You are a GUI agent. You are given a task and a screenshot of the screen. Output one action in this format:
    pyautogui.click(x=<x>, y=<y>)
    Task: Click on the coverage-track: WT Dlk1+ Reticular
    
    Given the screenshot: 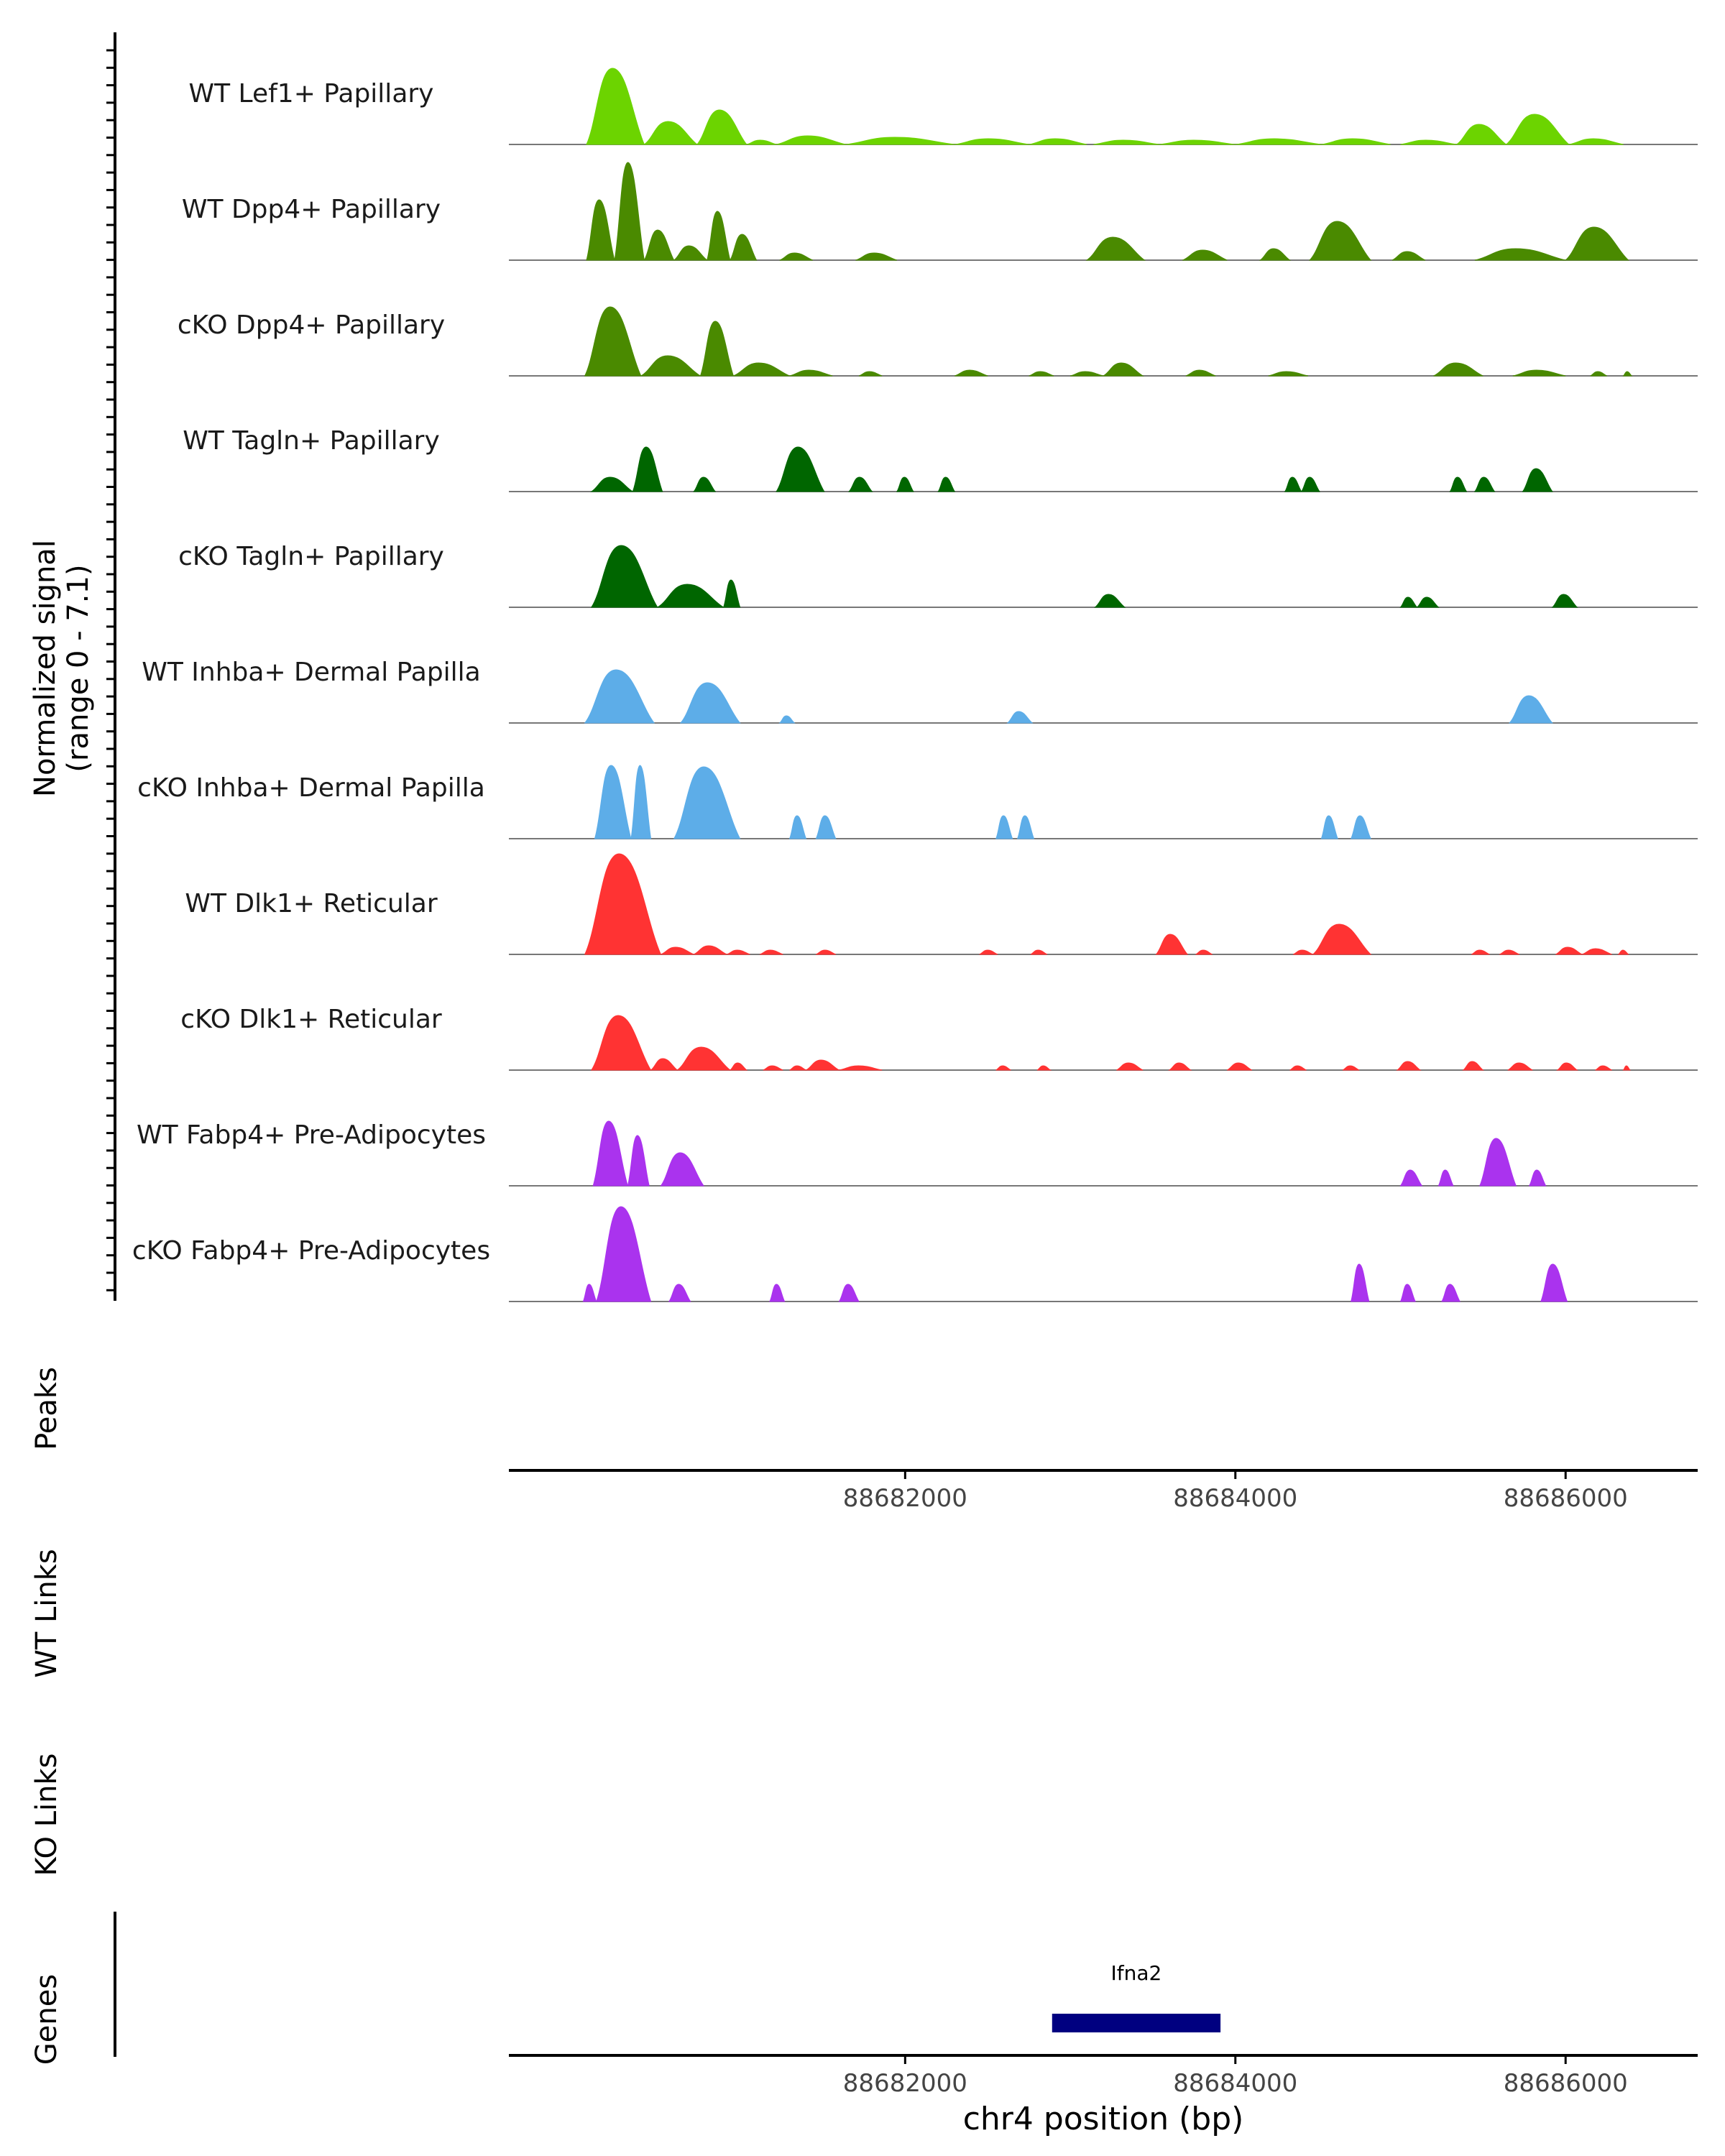 What is the action you would take?
    pyautogui.click(x=941, y=904)
    